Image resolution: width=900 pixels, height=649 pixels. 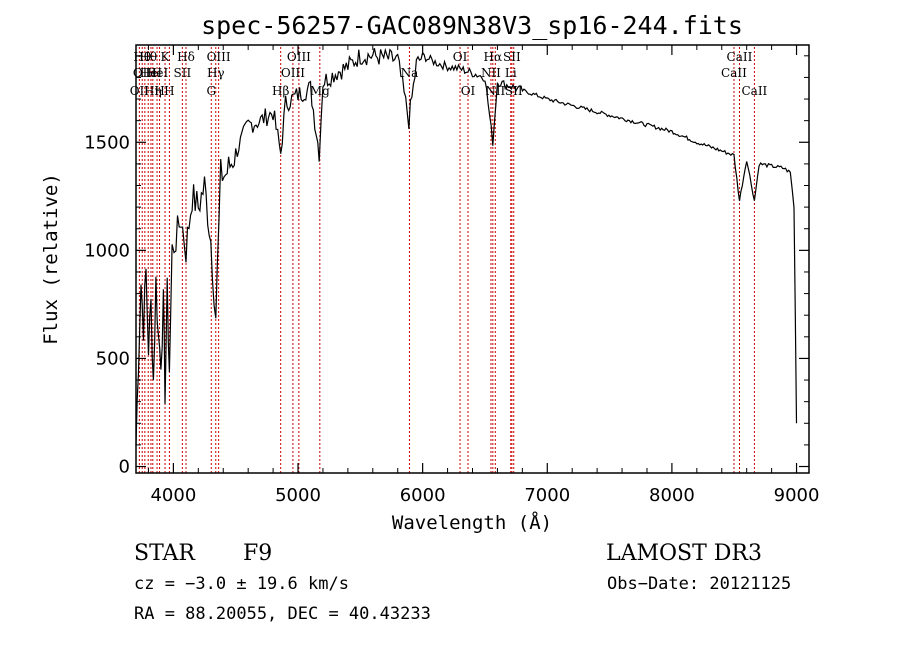 I want to click on y-tick-label: 1000, so click(x=107, y=250).